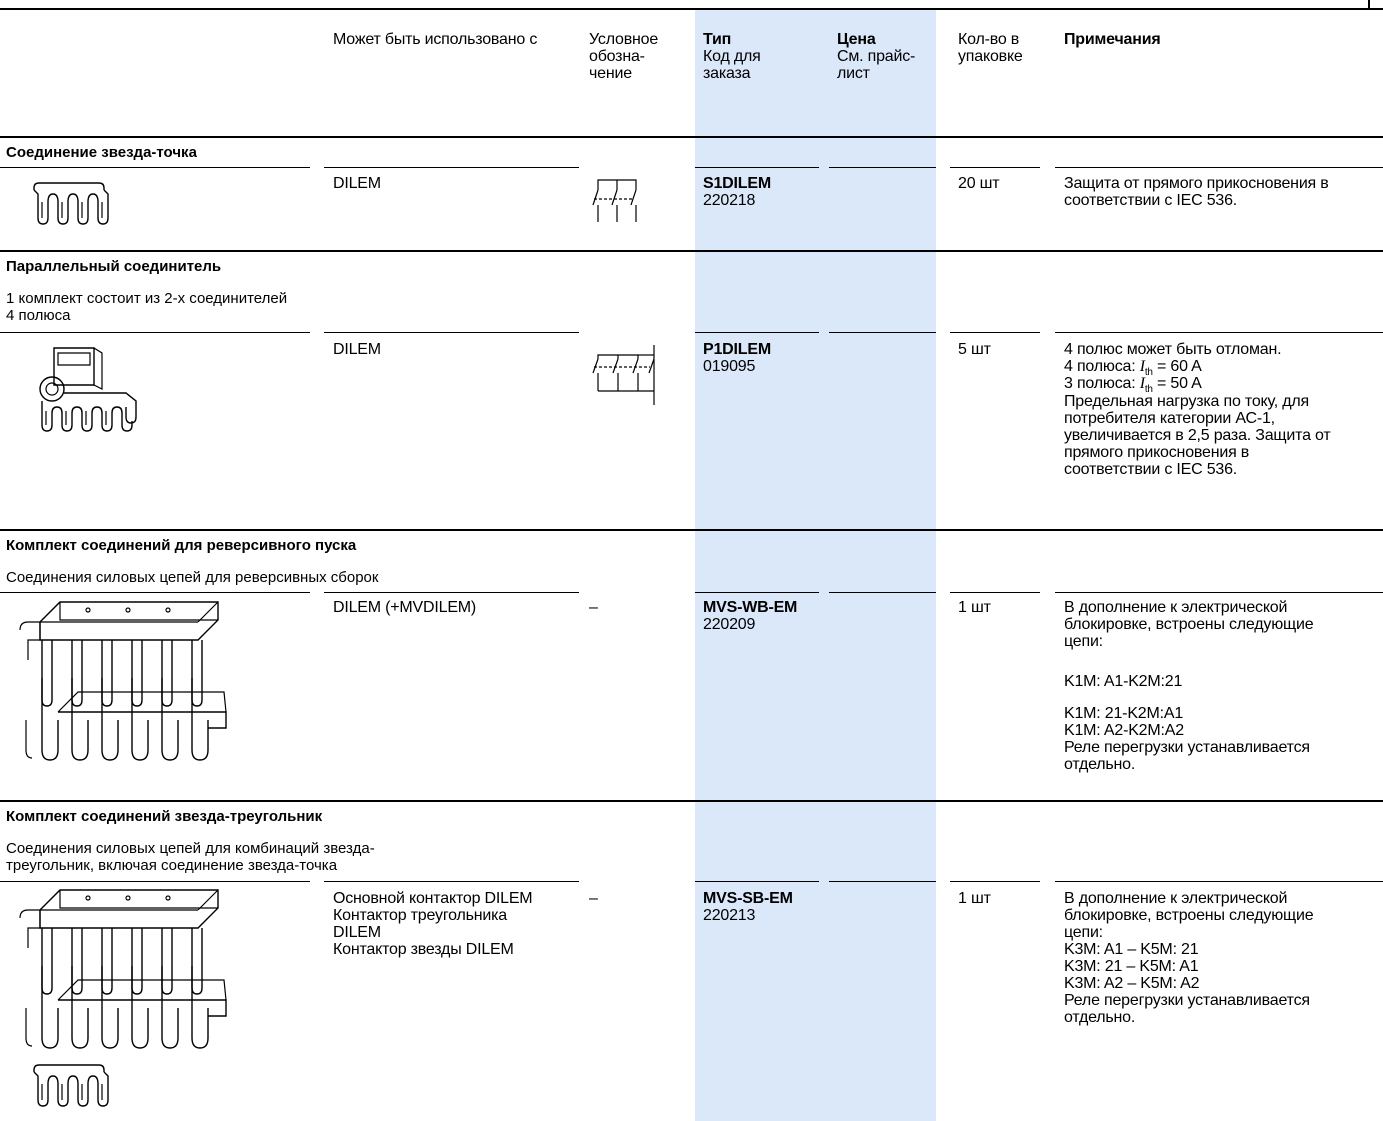 This screenshot has height=1121, width=1383. Describe the element at coordinates (882, 881) in the screenshot. I see `section-4-subrule-d` at that location.